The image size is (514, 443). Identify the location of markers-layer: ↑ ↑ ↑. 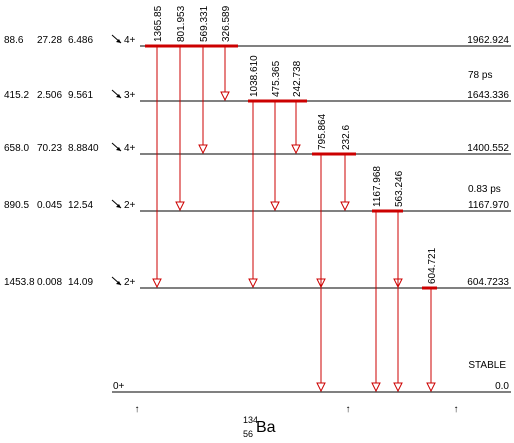
(297, 409).